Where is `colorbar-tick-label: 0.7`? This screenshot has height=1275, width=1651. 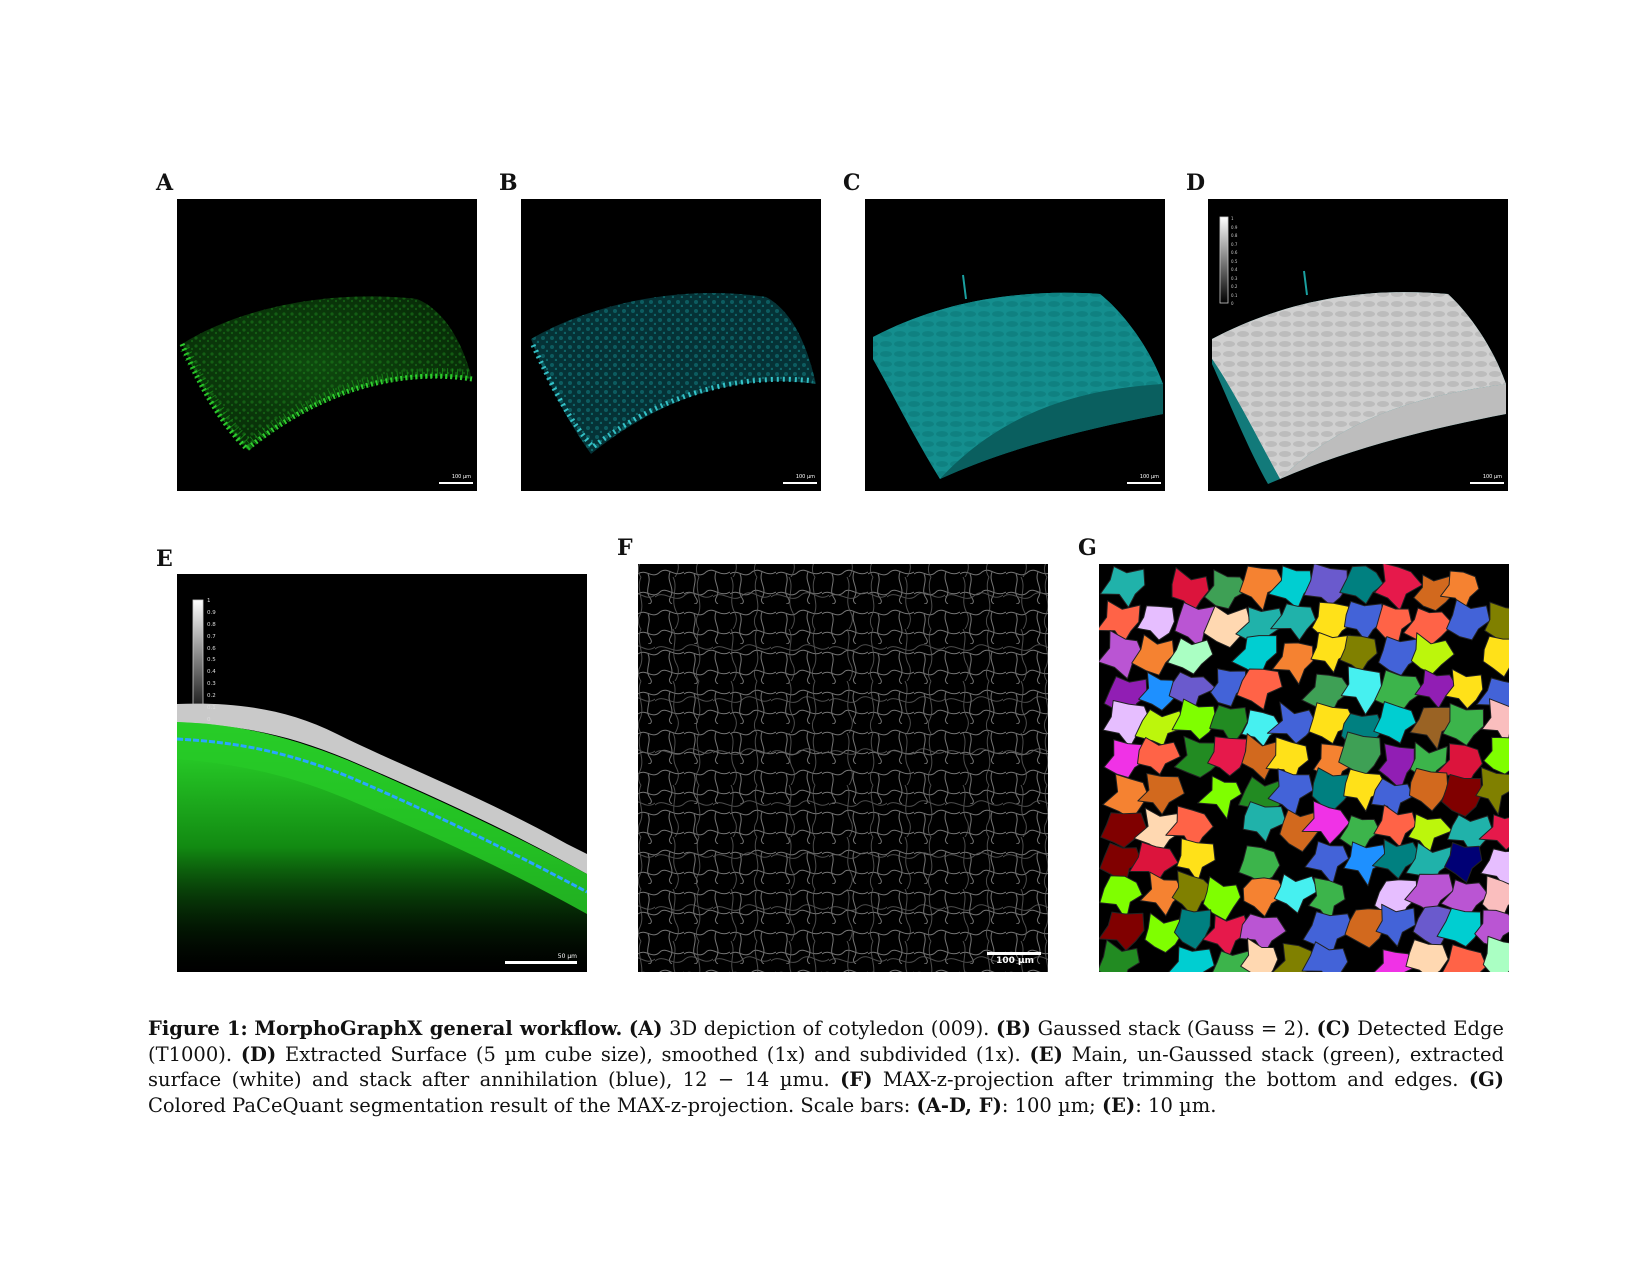
colorbar-tick-label: 0.7 is located at coordinates (1234, 244).